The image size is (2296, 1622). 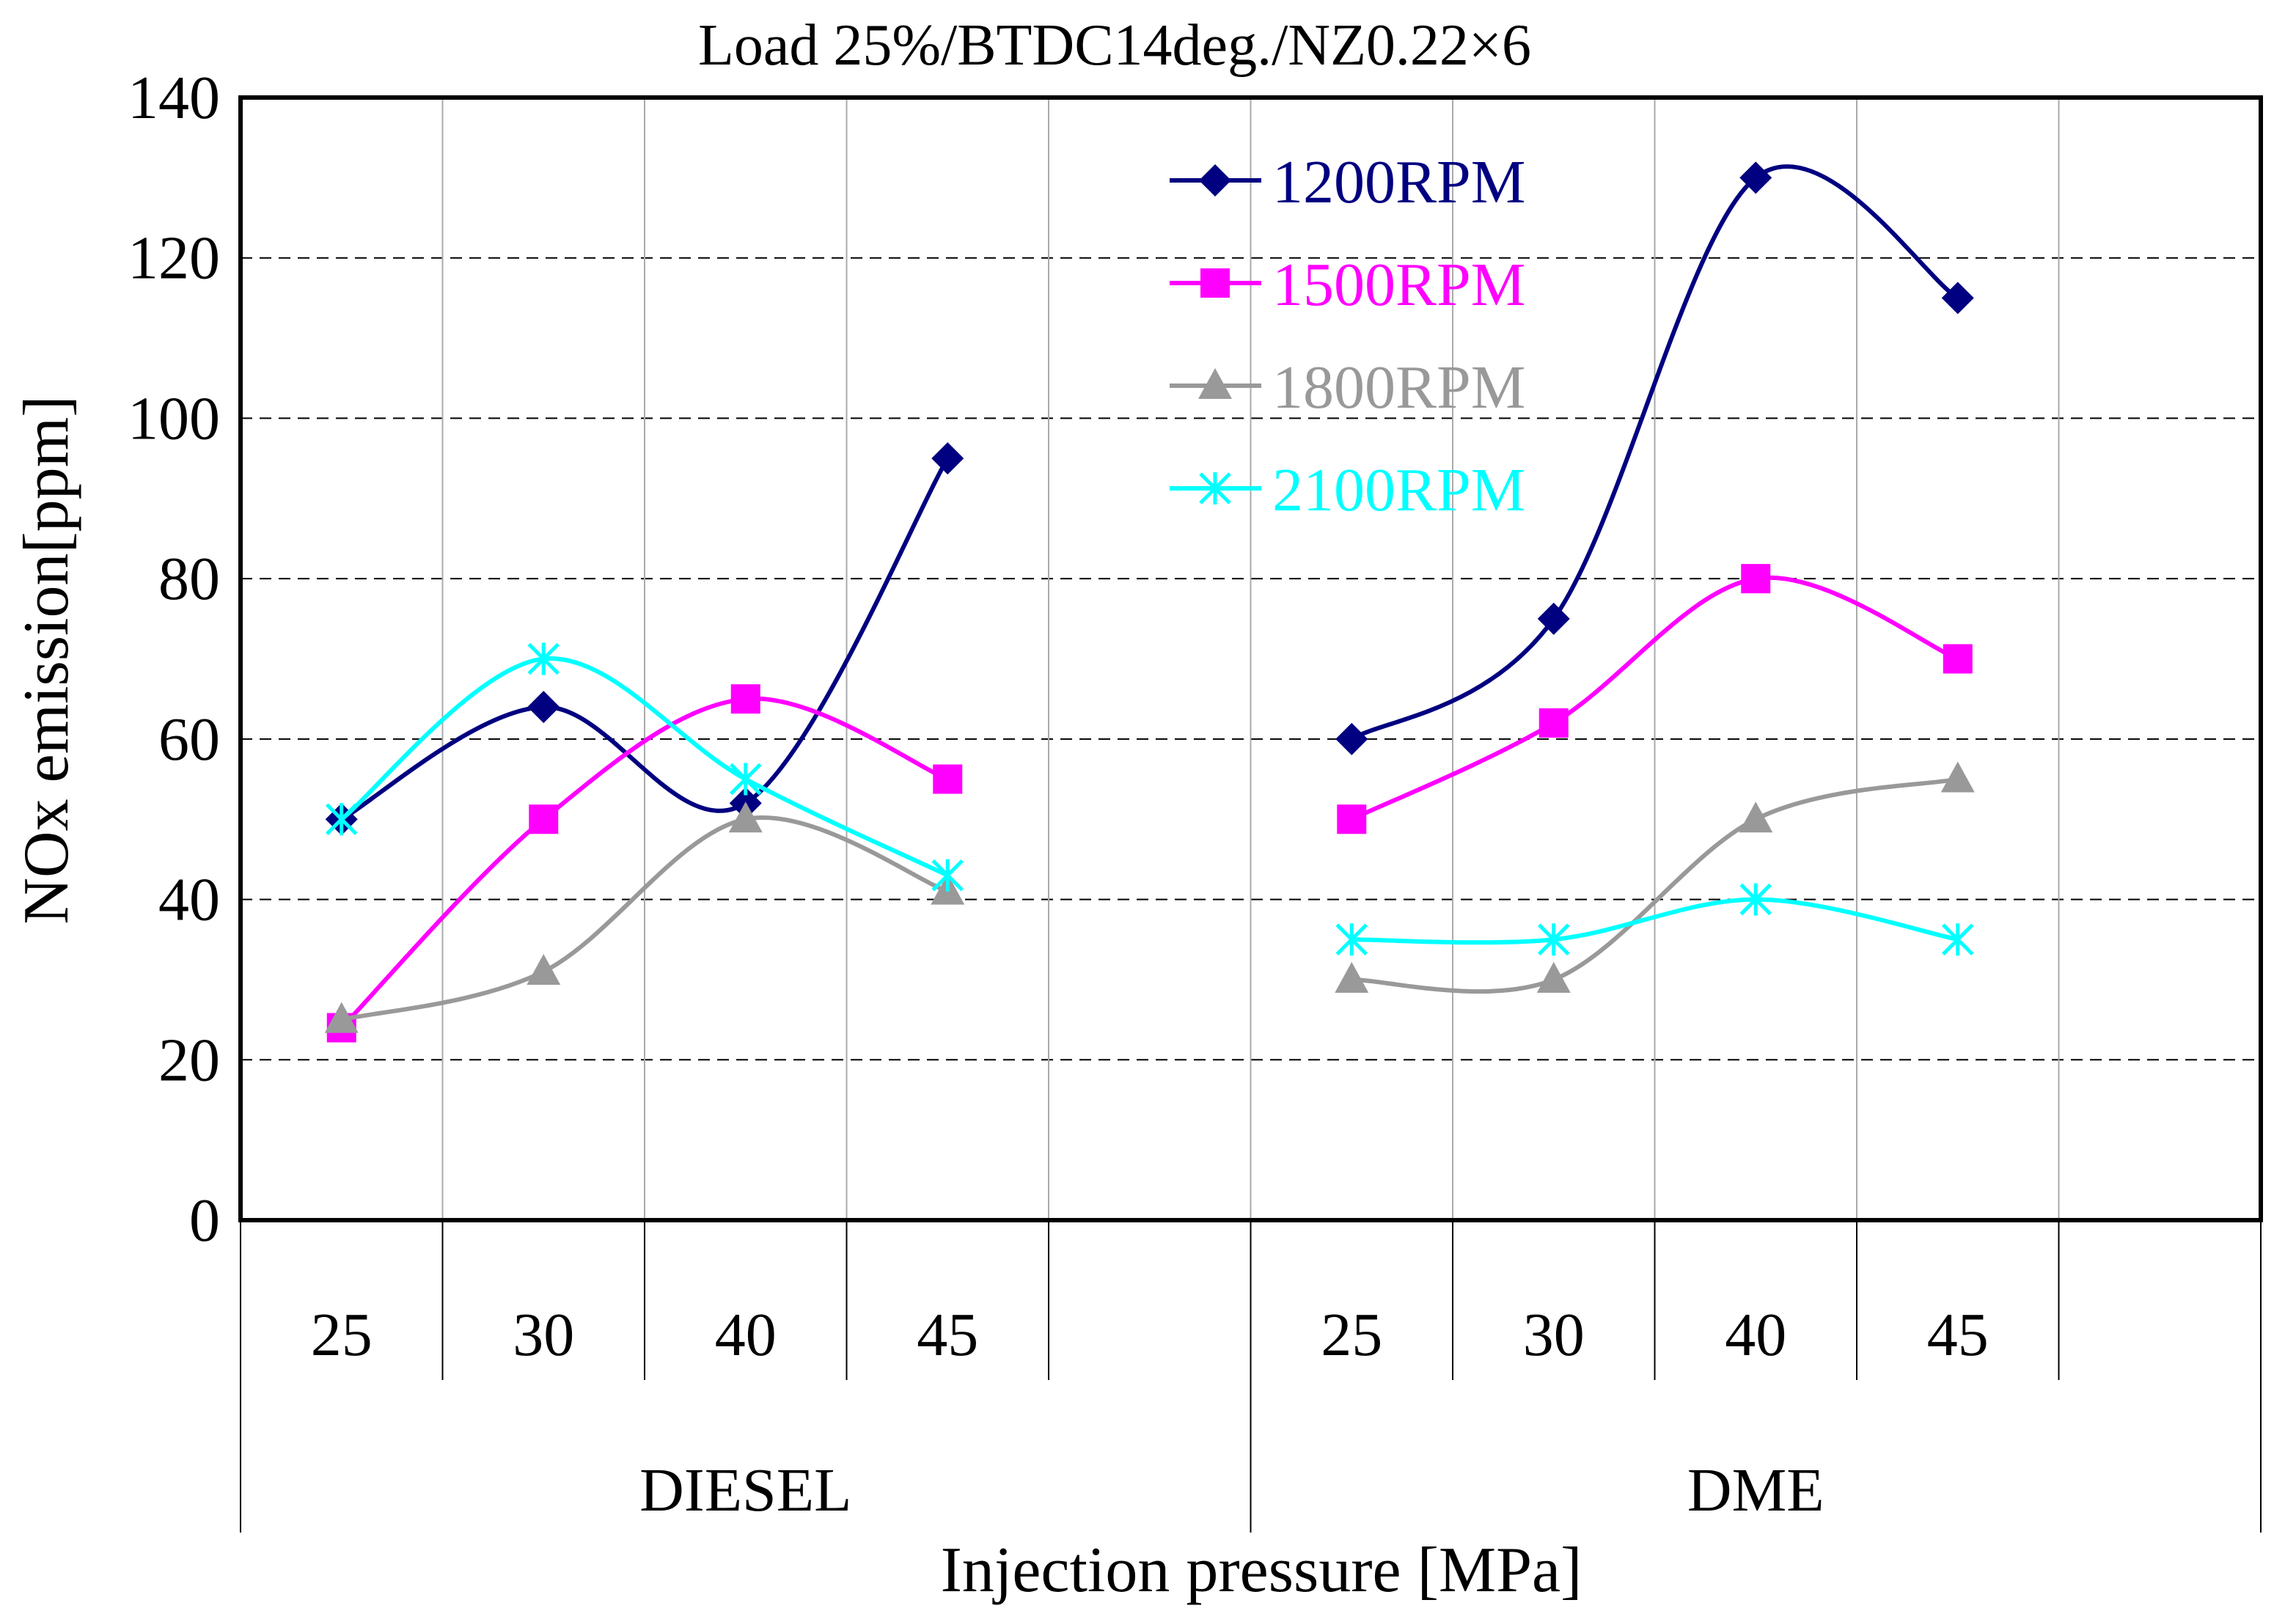 I want to click on y-tick-label: 0, so click(x=204, y=1220).